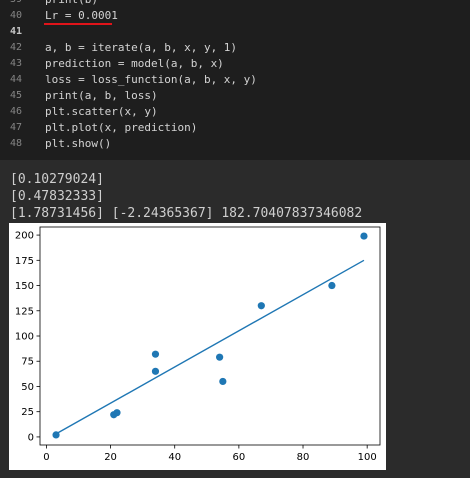  Describe the element at coordinates (27, 412) in the screenshot. I see `y-tick-label: 25` at that location.